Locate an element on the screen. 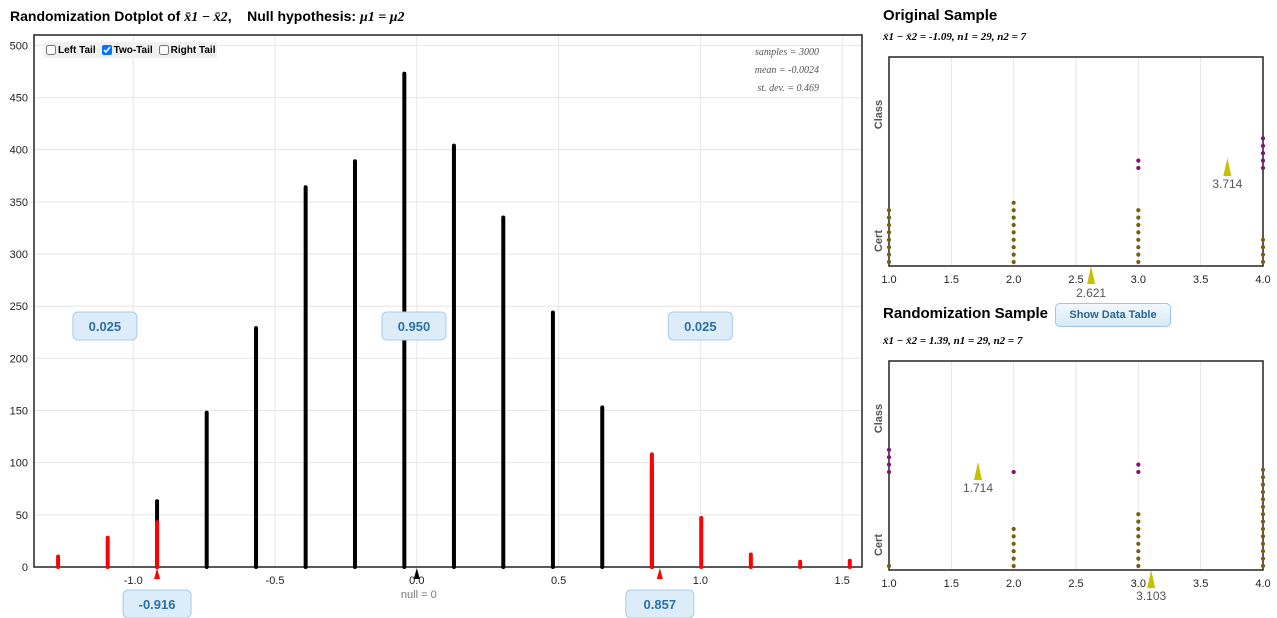  left-tail-checkbox is located at coordinates (51, 50).